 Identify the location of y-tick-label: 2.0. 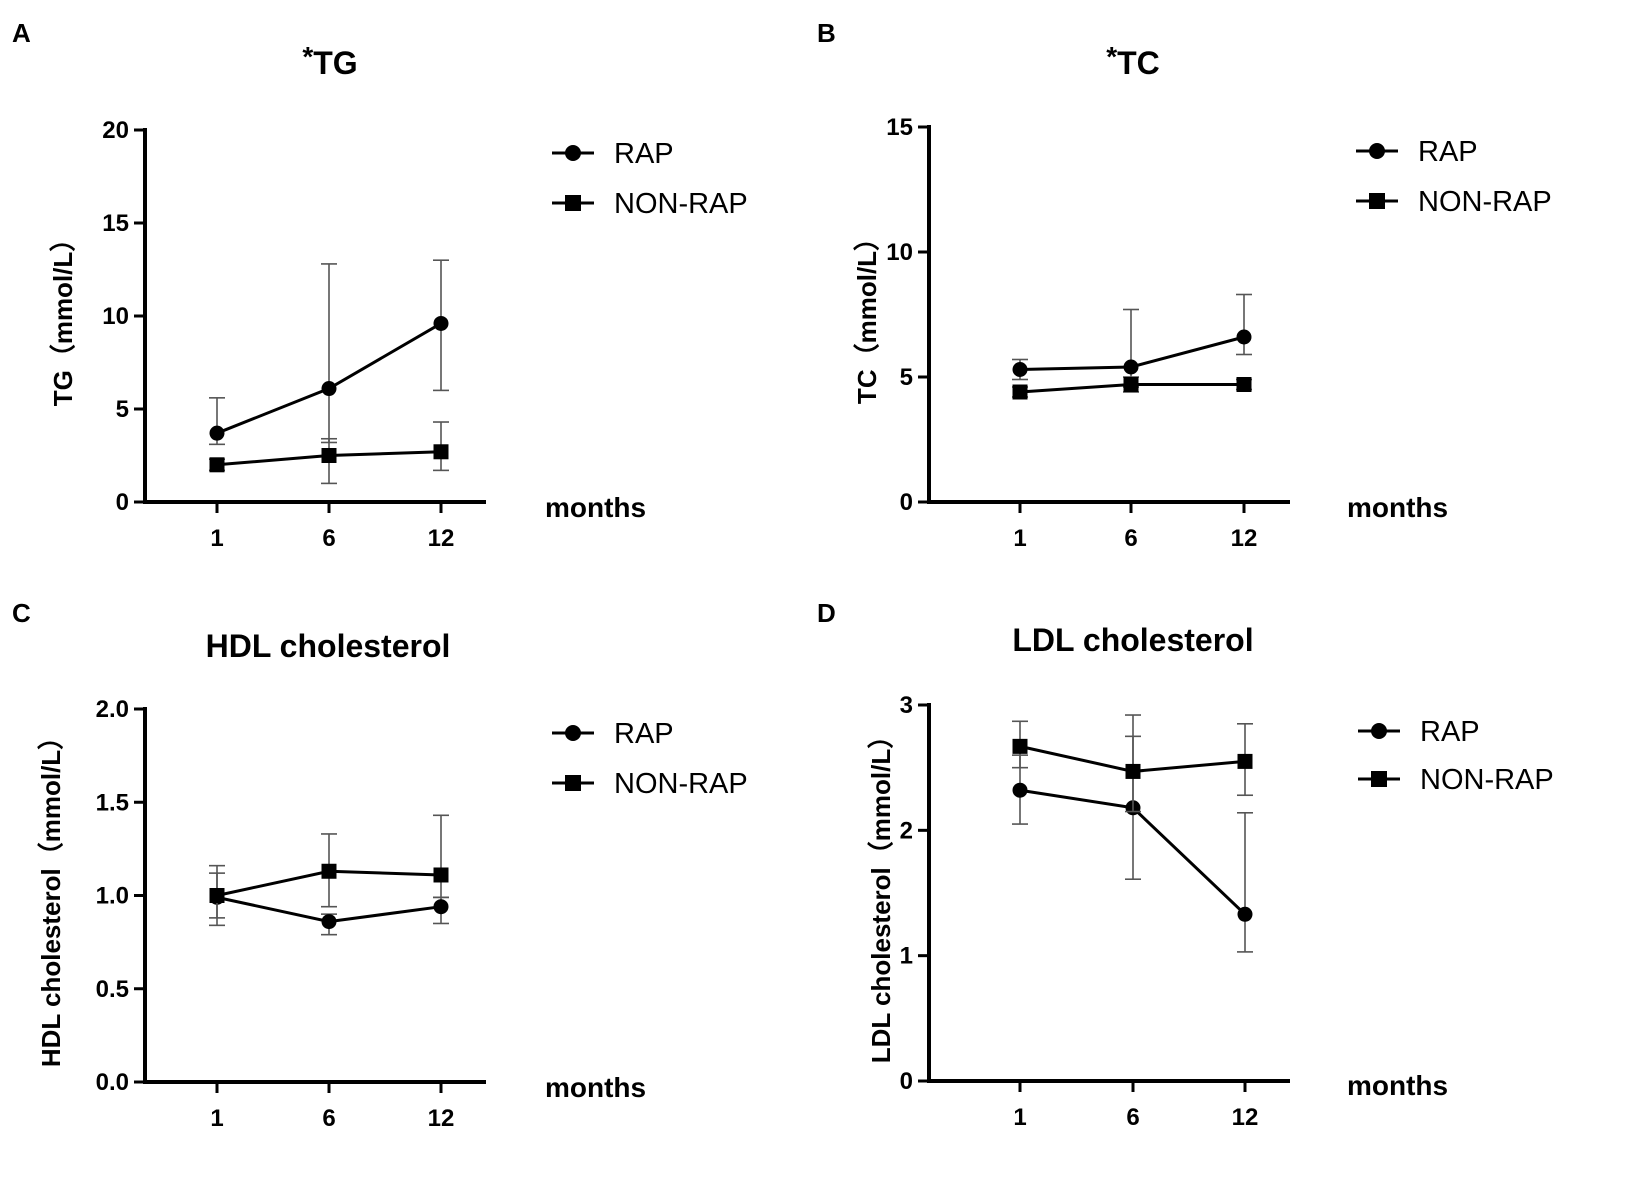
(112, 709).